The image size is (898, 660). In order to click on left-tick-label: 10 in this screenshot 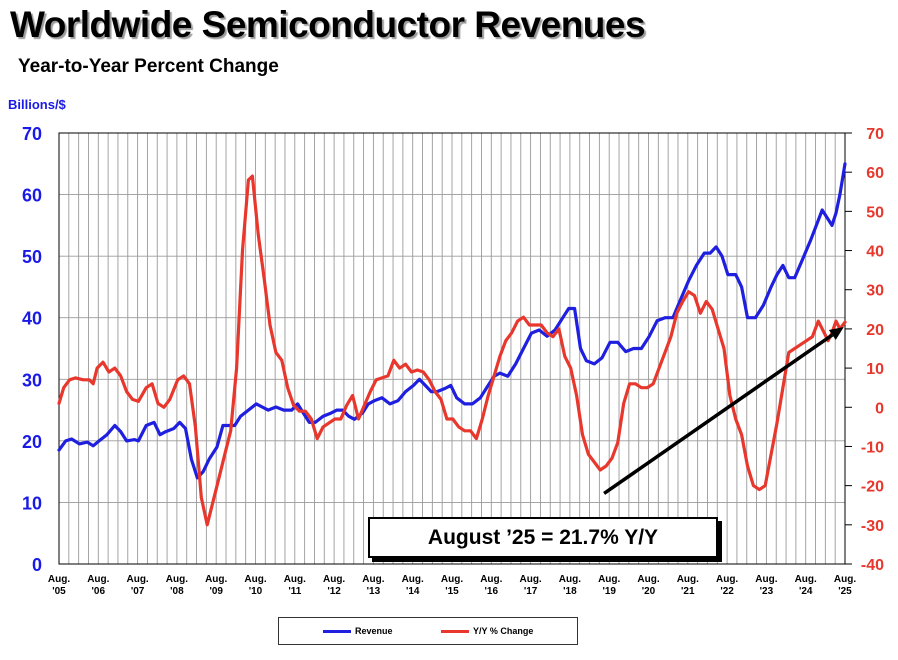, I will do `click(32, 503)`.